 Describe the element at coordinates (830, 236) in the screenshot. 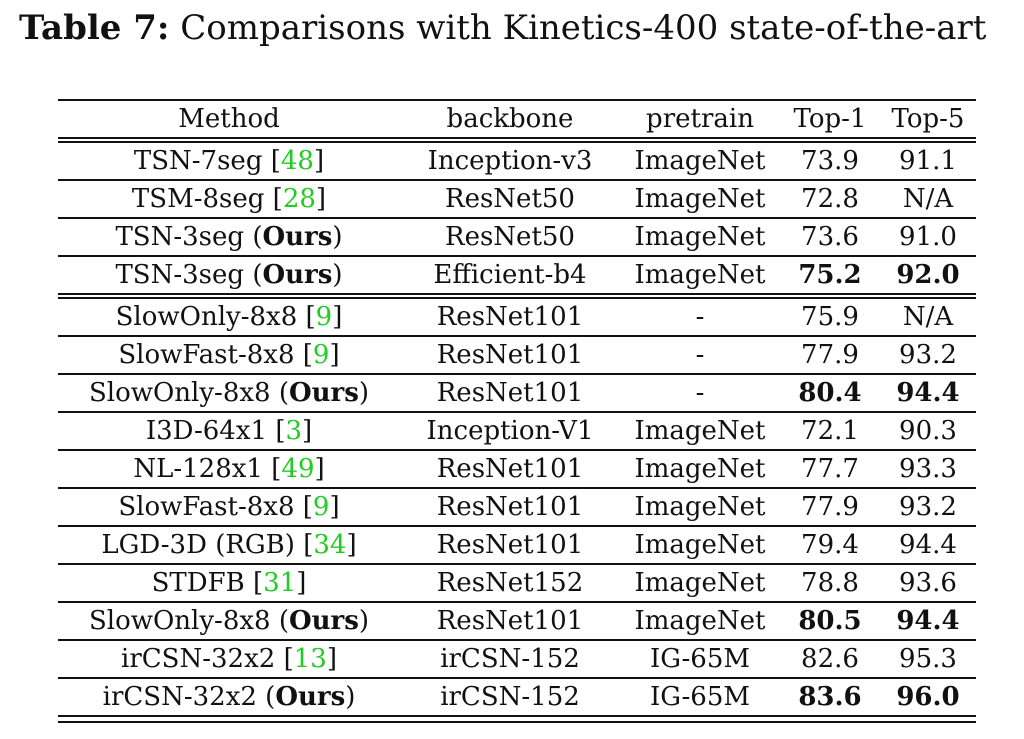

I see `top1-cell: 73.6` at that location.